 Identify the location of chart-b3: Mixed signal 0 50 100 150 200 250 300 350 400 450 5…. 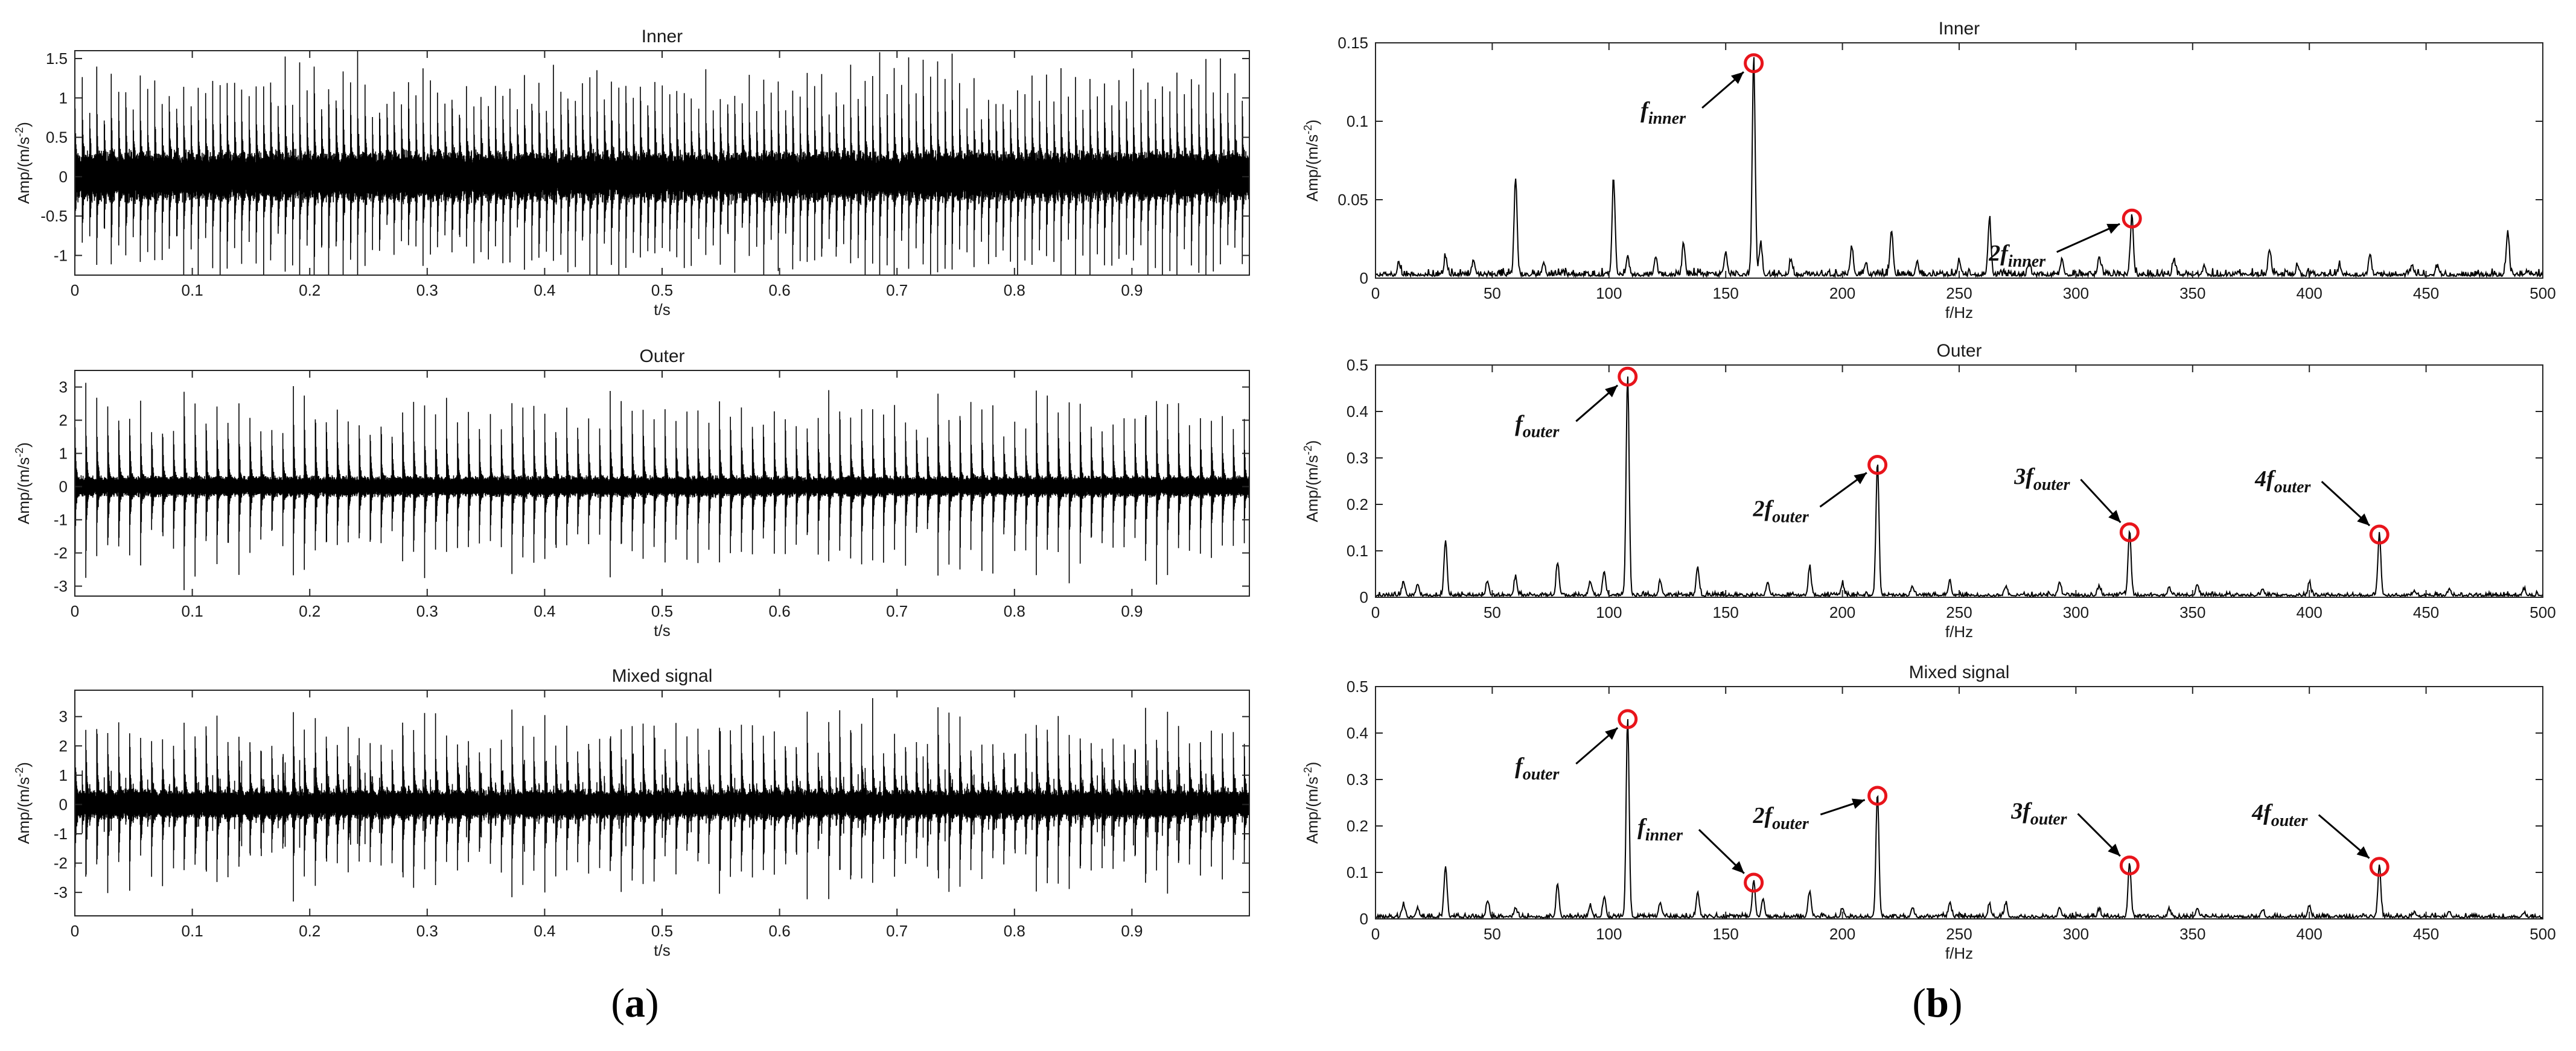
(1929, 812).